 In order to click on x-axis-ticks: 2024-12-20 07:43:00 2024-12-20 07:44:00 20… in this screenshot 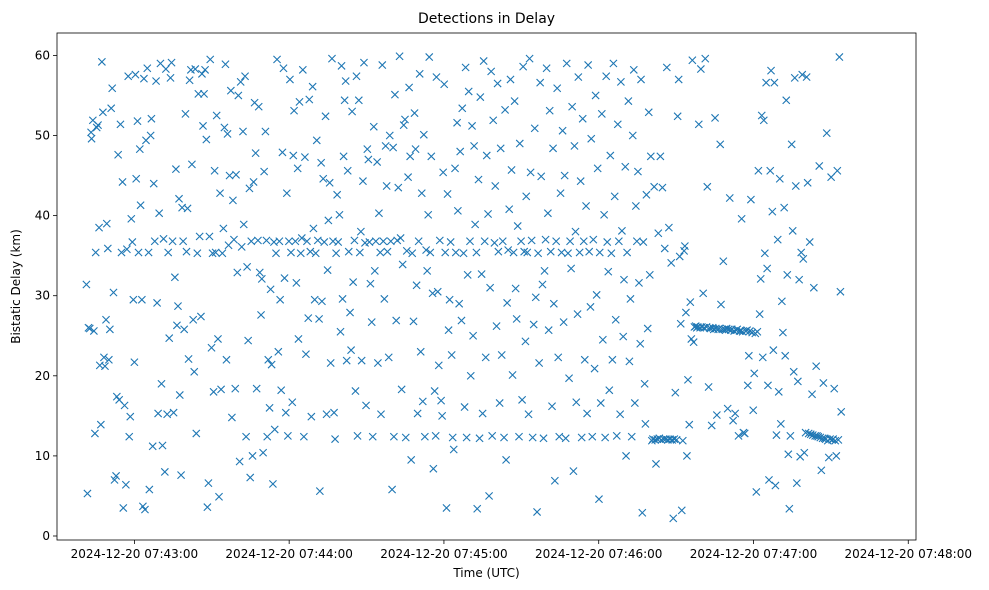, I will do `click(521, 550)`.